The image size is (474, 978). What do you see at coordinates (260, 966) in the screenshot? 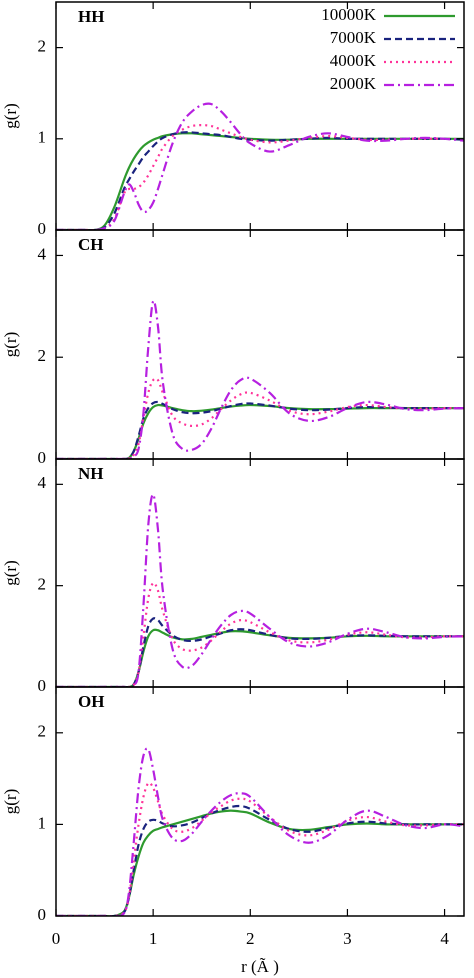
I see `x-axis-label: r (Ã )` at bounding box center [260, 966].